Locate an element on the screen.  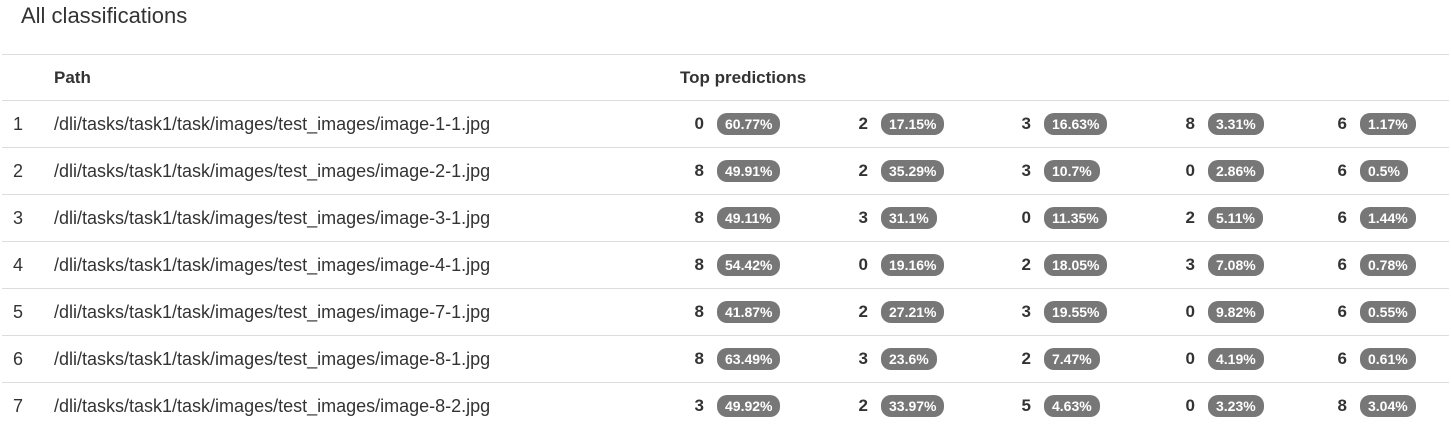
prediction: 2 17.15% is located at coordinates (891, 124).